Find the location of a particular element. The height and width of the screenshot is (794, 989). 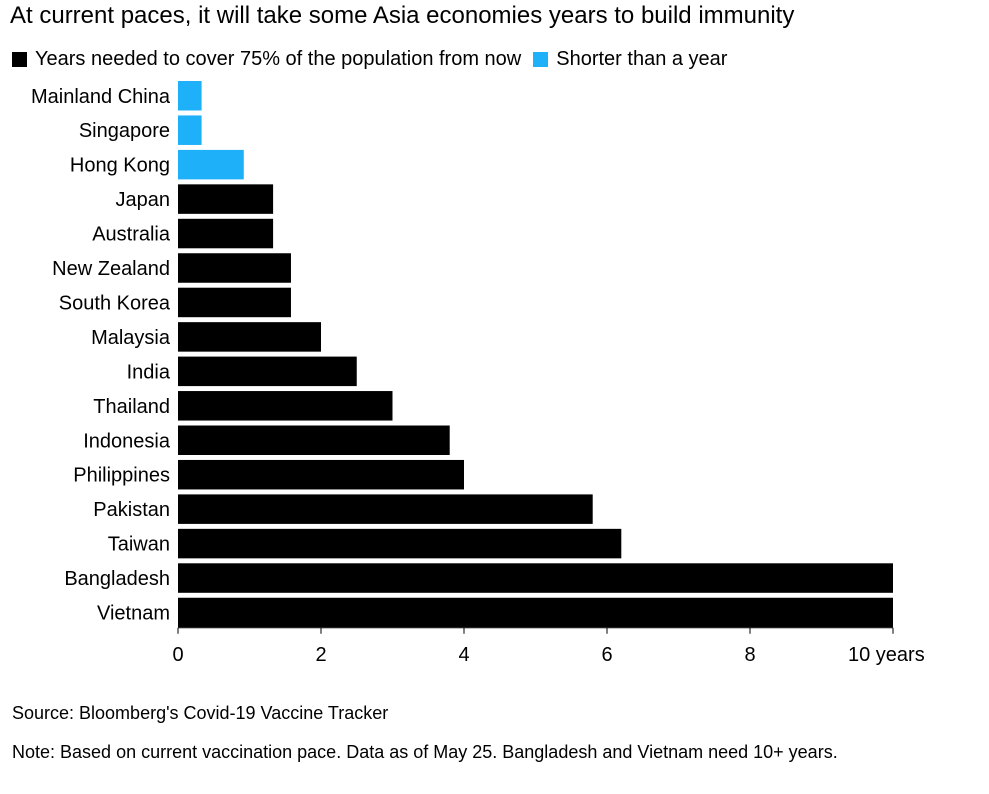

bar-pakistan is located at coordinates (385, 509).